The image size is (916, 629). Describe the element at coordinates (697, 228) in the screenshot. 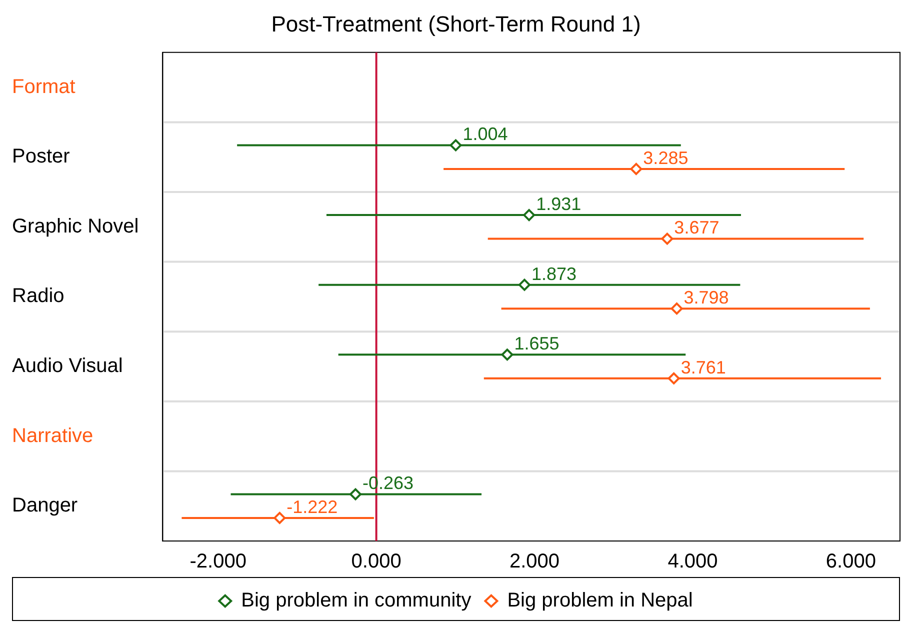

I see `data-label: 3.677` at that location.